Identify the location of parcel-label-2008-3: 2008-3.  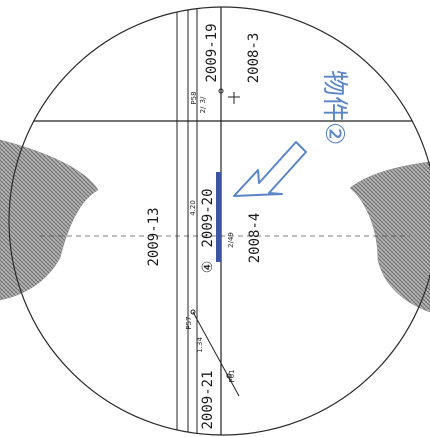
(254, 58).